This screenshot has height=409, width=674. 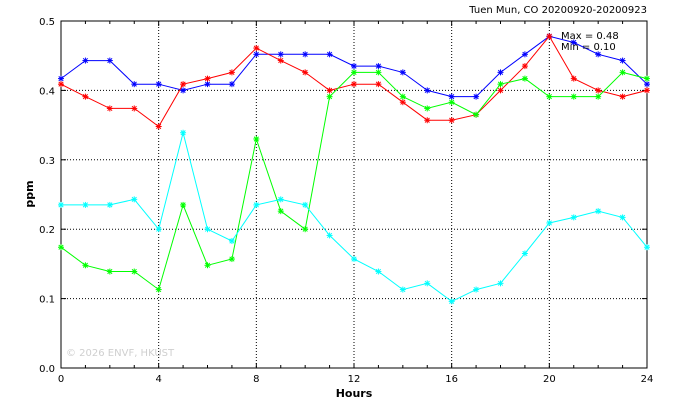 What do you see at coordinates (29, 193) in the screenshot?
I see `y-axis-title: ppm` at bounding box center [29, 193].